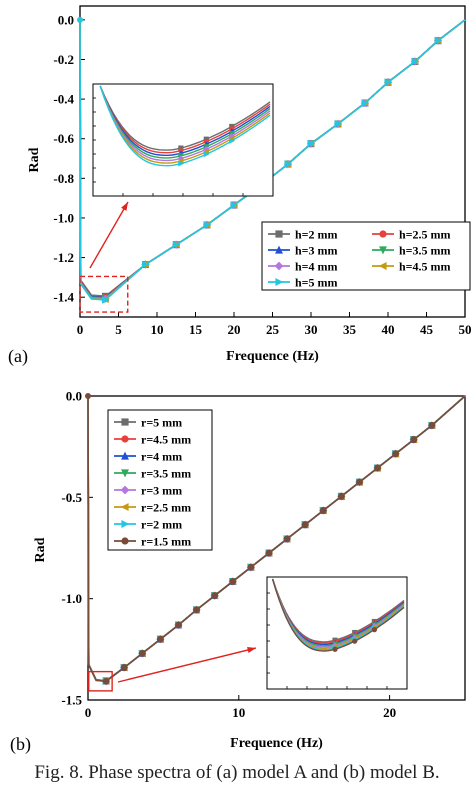 This screenshot has height=792, width=474. Describe the element at coordinates (316, 283) in the screenshot. I see `legend-entry: h=5 mm` at that location.